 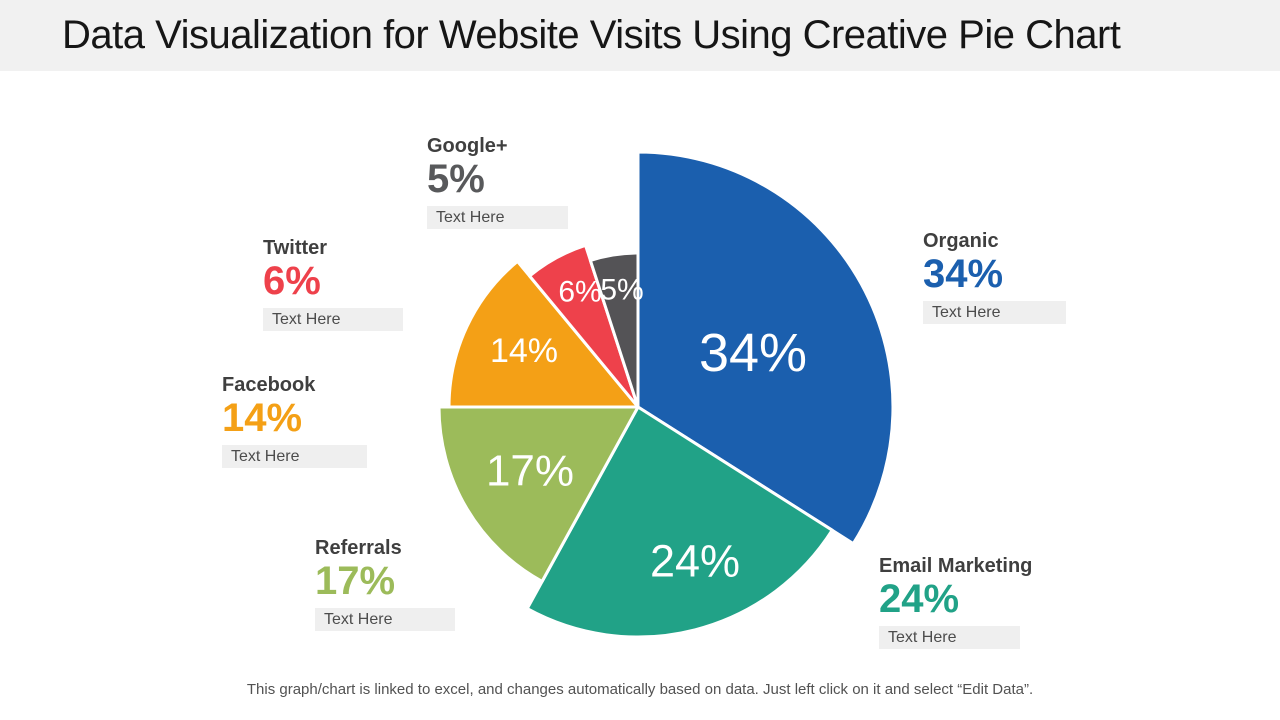 What do you see at coordinates (497, 182) in the screenshot?
I see `callout-google-plus: Google+ 5% Text Here` at bounding box center [497, 182].